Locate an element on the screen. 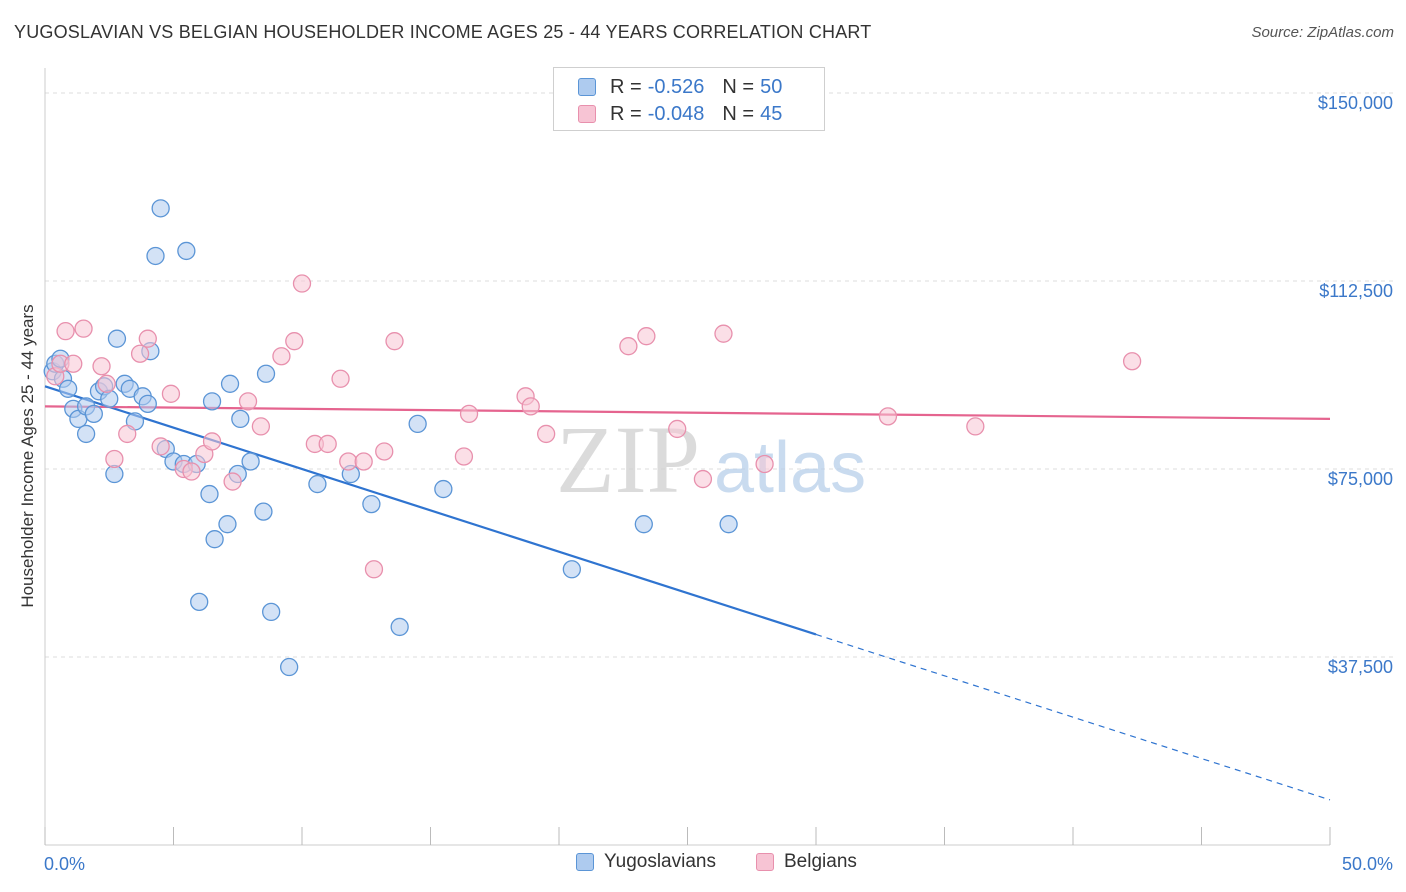 This screenshot has height=892, width=1406. belg-r-value: -0.048 is located at coordinates (676, 113).